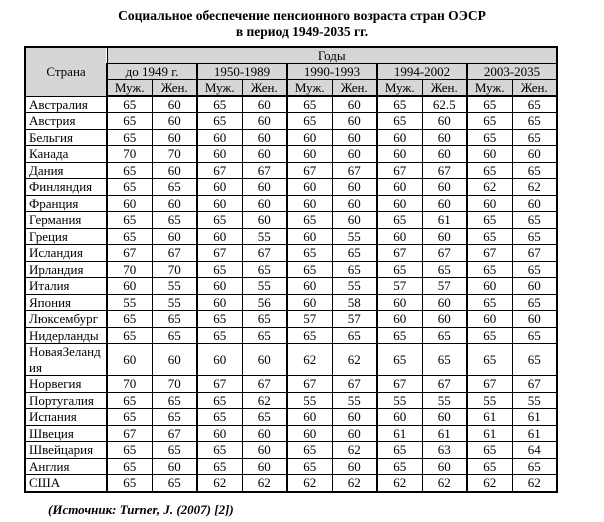 Image resolution: width=604 pixels, height=522 pixels. I want to click on table-row: Германия 65 65 65 60 65 60 65 61 65 65, so click(291, 220).